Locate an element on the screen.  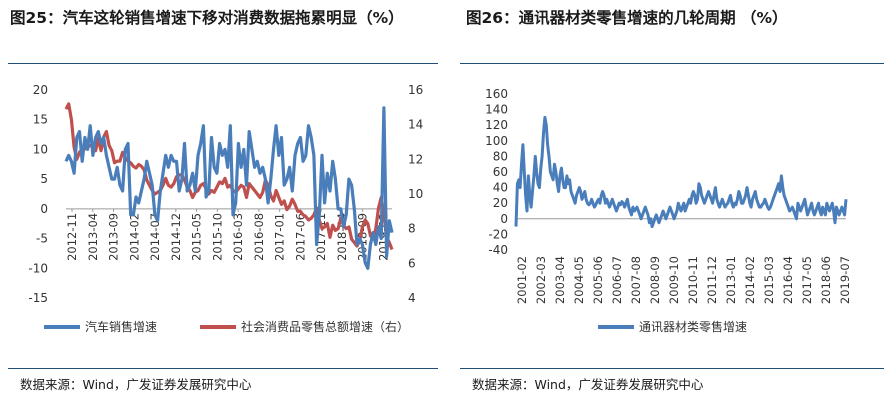
x-tick-label: 2017-01 is located at coordinates (280, 237).